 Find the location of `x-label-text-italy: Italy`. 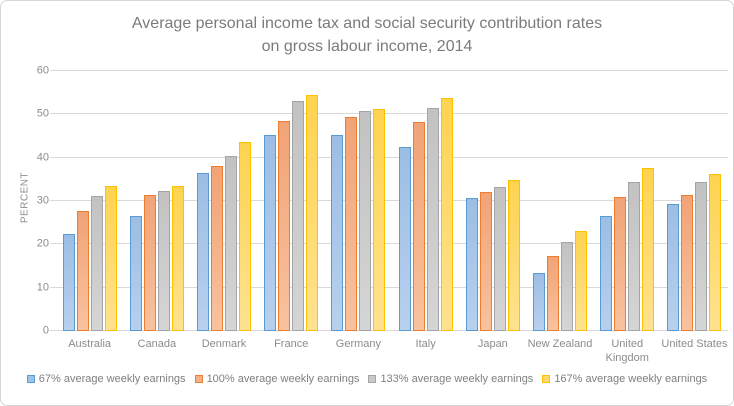

x-label-text-italy: Italy is located at coordinates (425, 344).